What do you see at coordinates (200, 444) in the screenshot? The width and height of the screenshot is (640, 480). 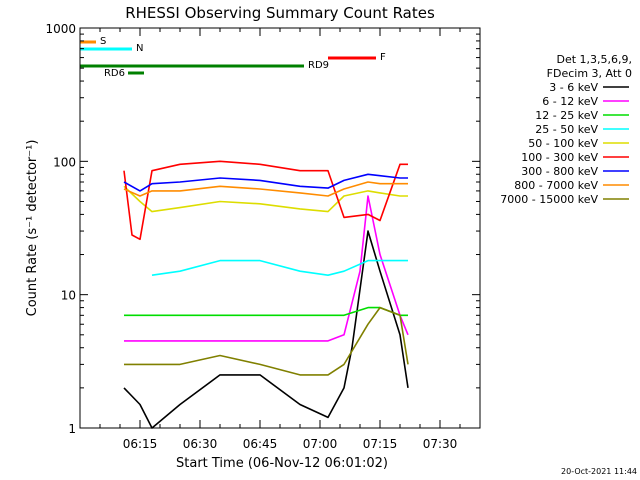 I see `x-tick-label-1: 06:30` at bounding box center [200, 444].